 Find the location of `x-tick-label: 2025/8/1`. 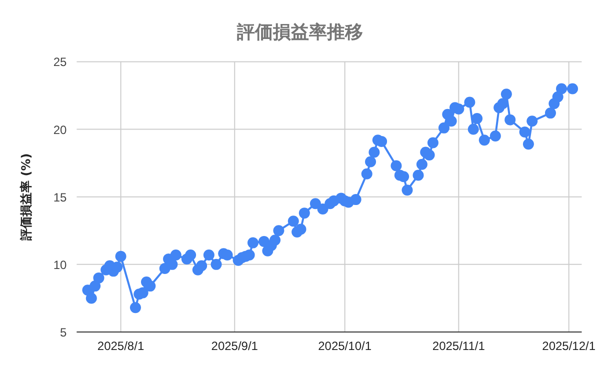

x-tick-label: 2025/8/1 is located at coordinates (120, 346).